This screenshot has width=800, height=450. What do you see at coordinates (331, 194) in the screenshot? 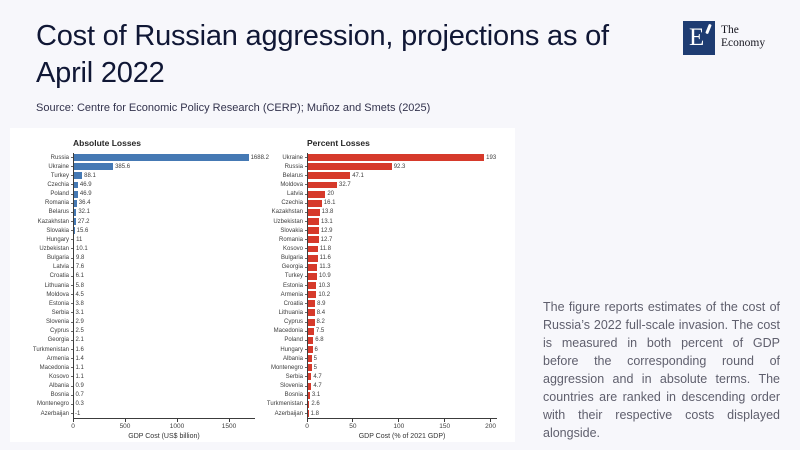
I see `bar-value: 20` at bounding box center [331, 194].